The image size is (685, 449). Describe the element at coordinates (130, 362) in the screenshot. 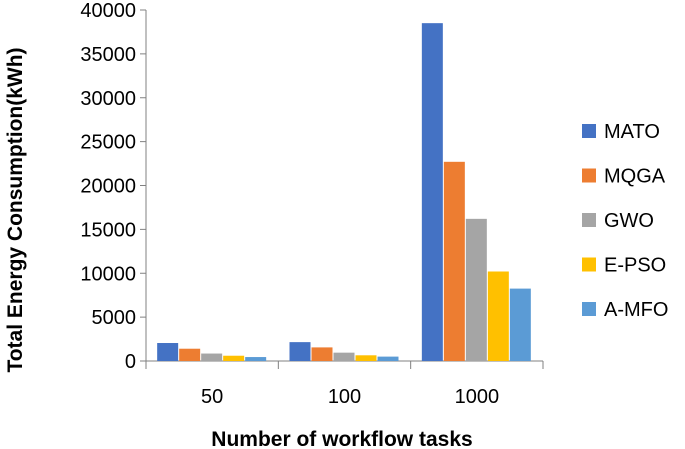

I see `y-tick-label: 0` at that location.